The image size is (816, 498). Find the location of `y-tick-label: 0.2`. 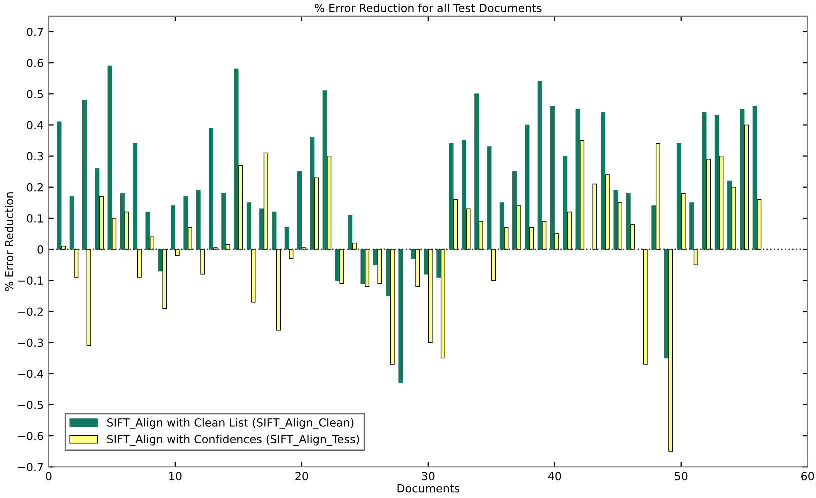

y-tick-label: 0.2 is located at coordinates (35, 187).